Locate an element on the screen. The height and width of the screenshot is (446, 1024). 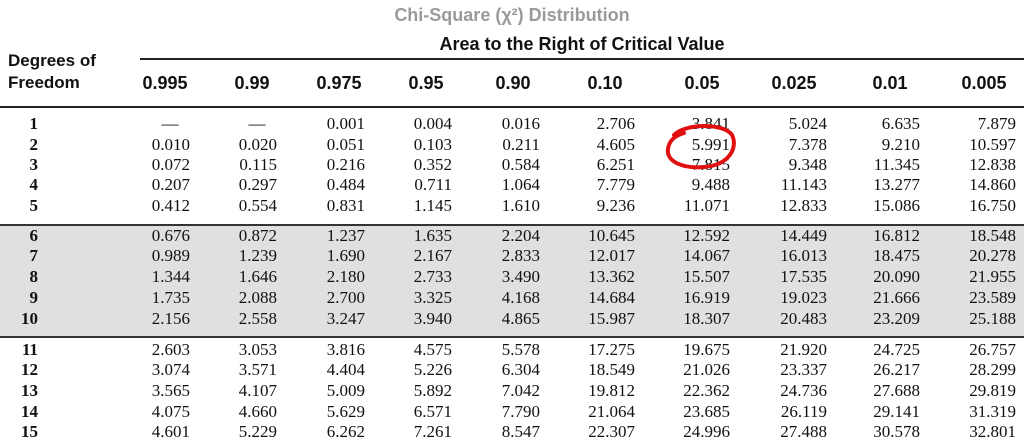
table-cell: 7.042 is located at coordinates (520, 390).